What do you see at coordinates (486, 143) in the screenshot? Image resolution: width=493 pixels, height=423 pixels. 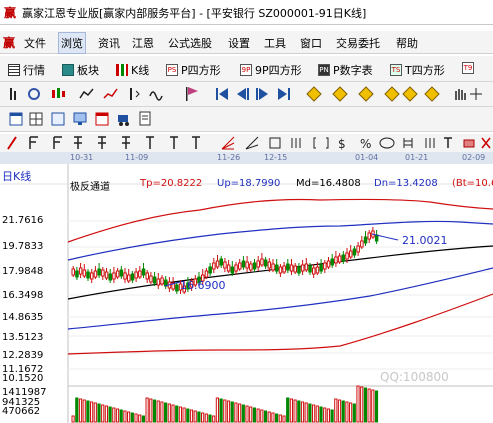 I see `delete-icon` at bounding box center [486, 143].